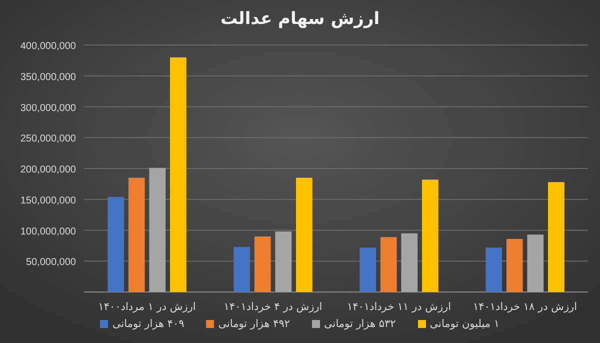 The width and height of the screenshot is (600, 343). I want to click on y-tick-label: 100,000,000, so click(48, 232).